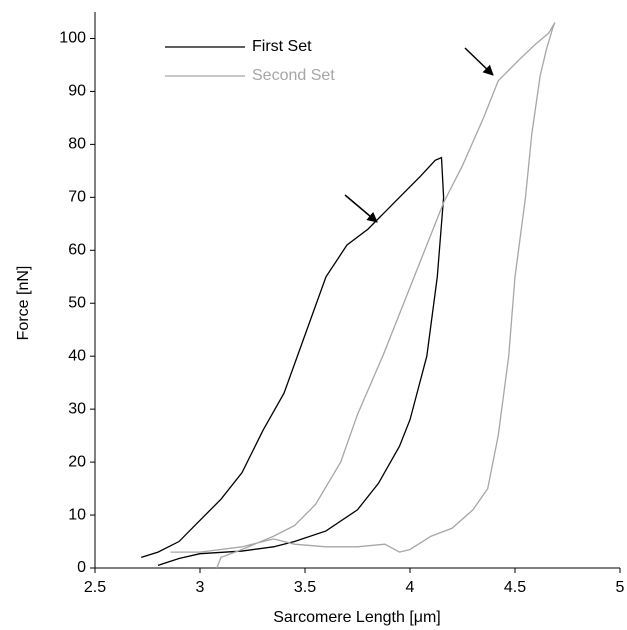 The image size is (627, 630). I want to click on y-tick-label: 80, so click(77, 144).